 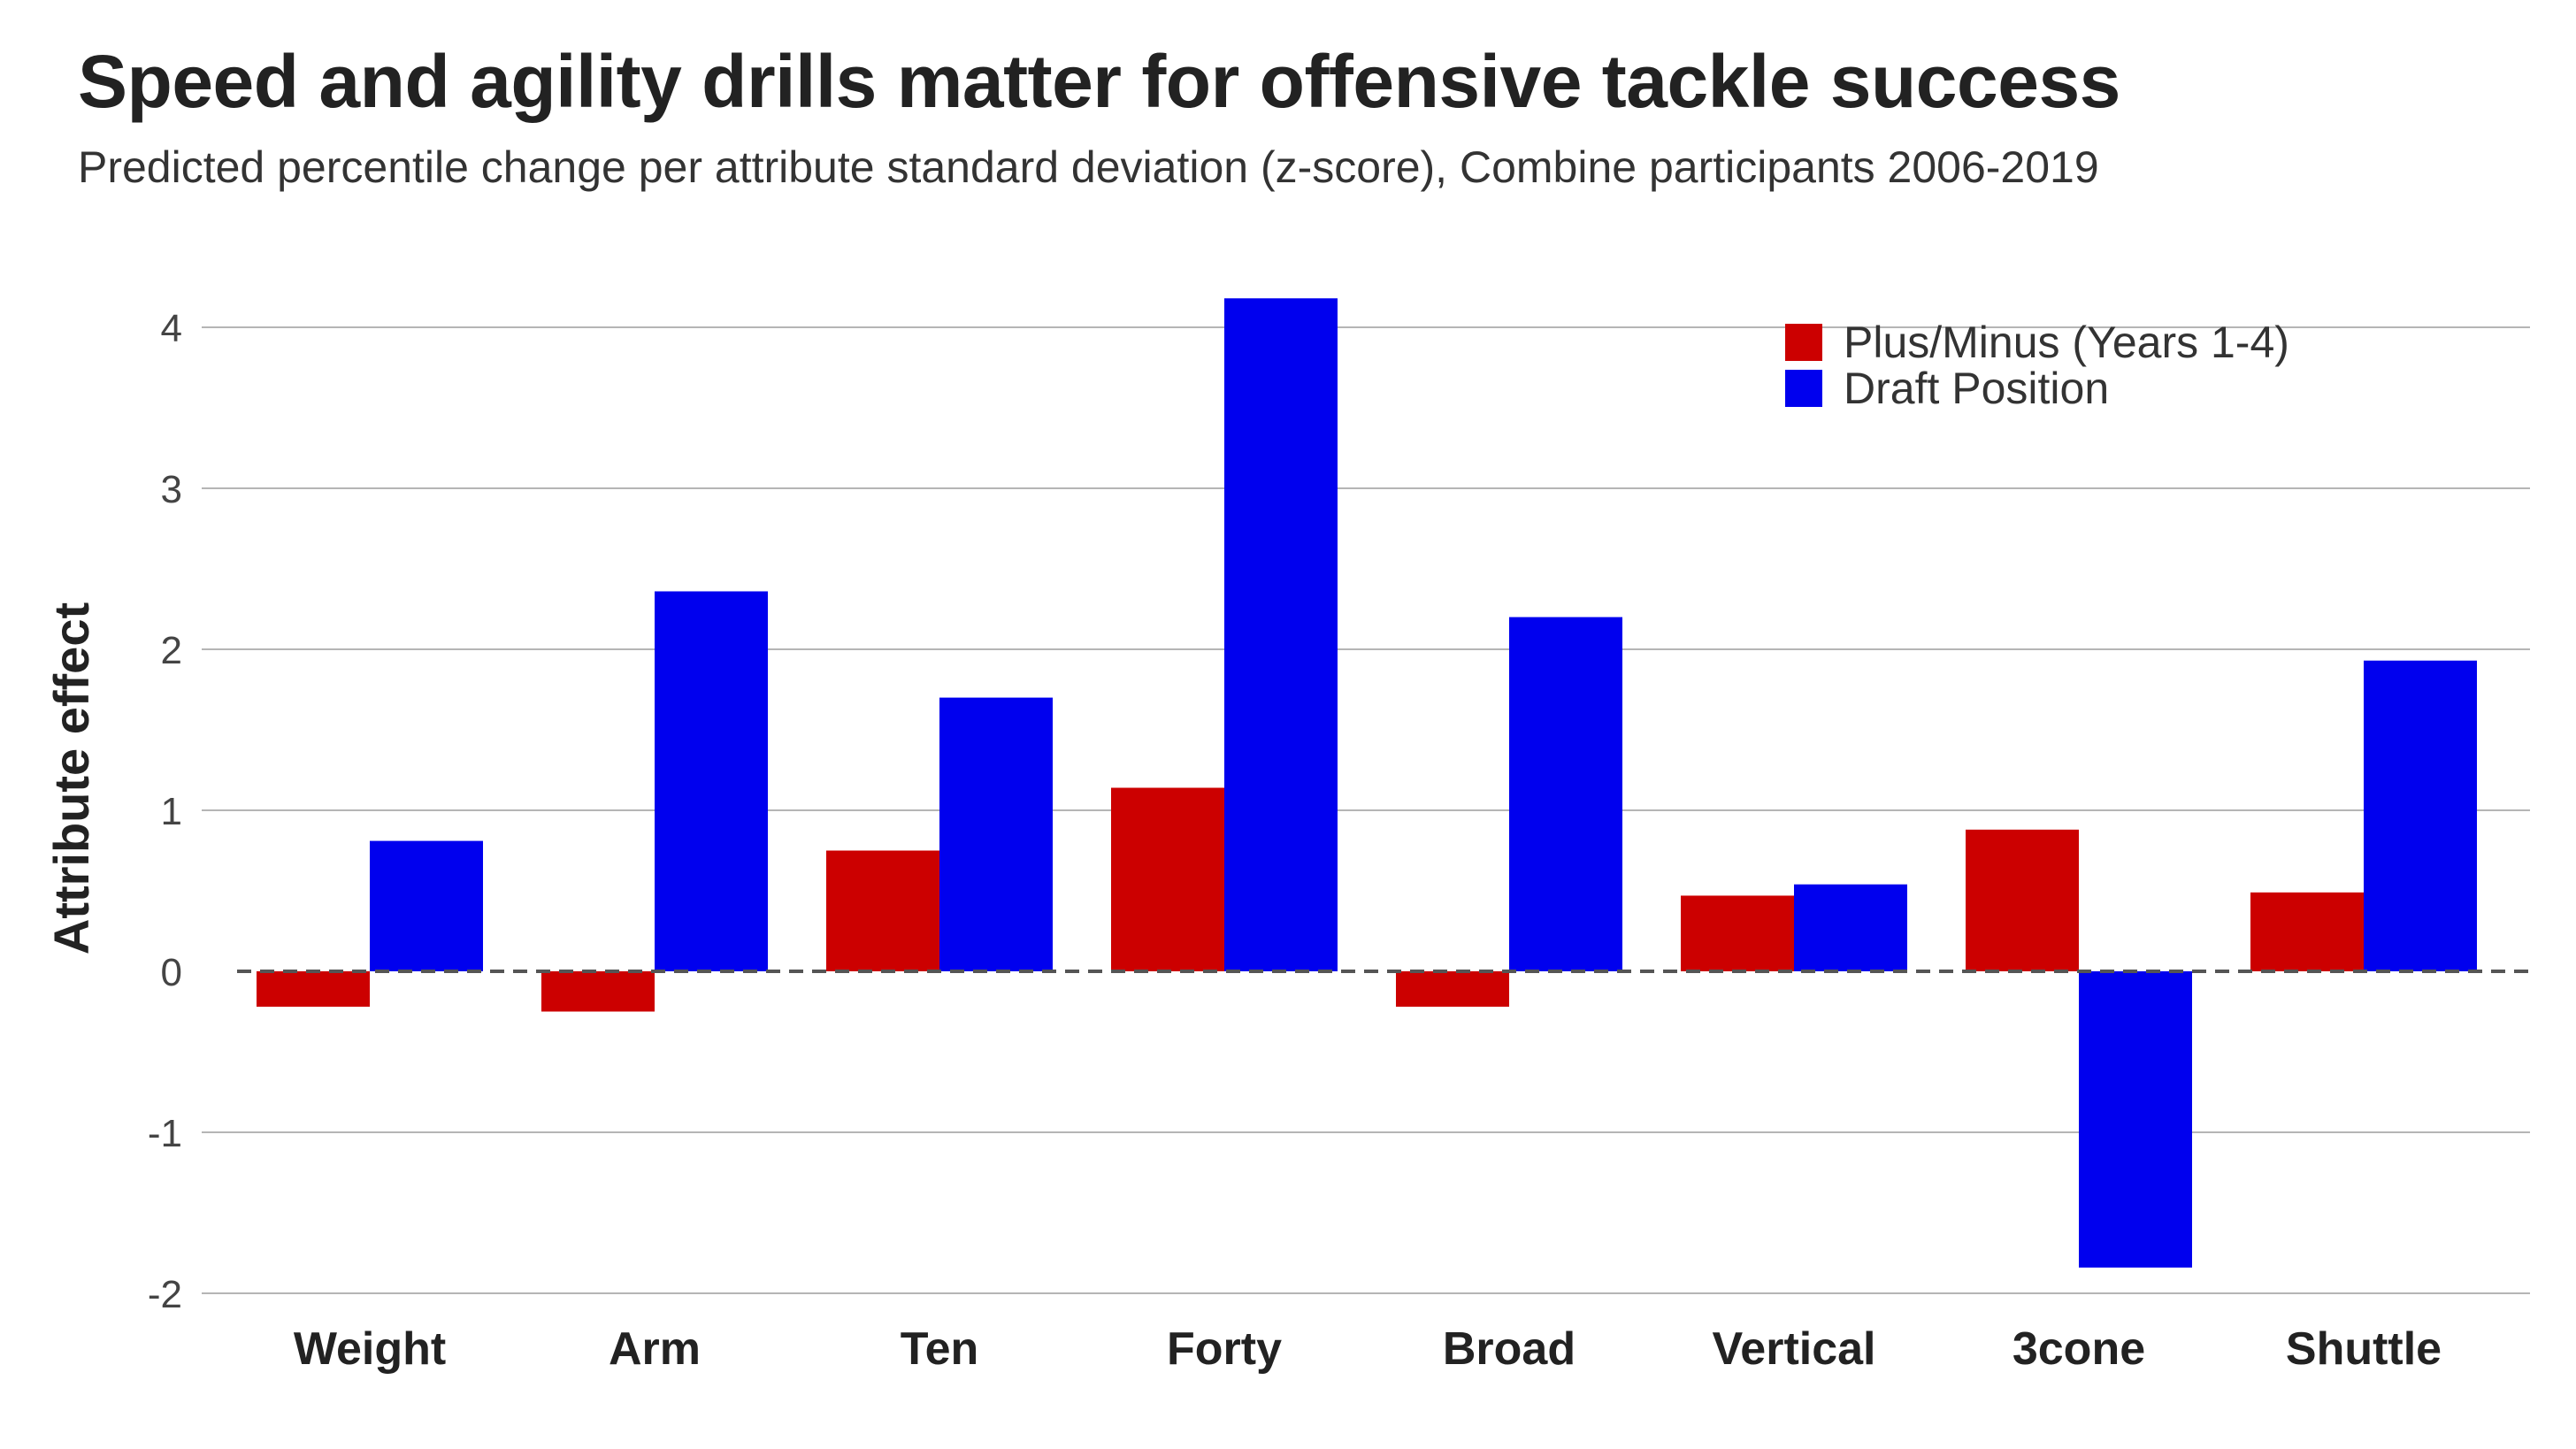 I want to click on x-tick-label: Weight, so click(x=370, y=1349).